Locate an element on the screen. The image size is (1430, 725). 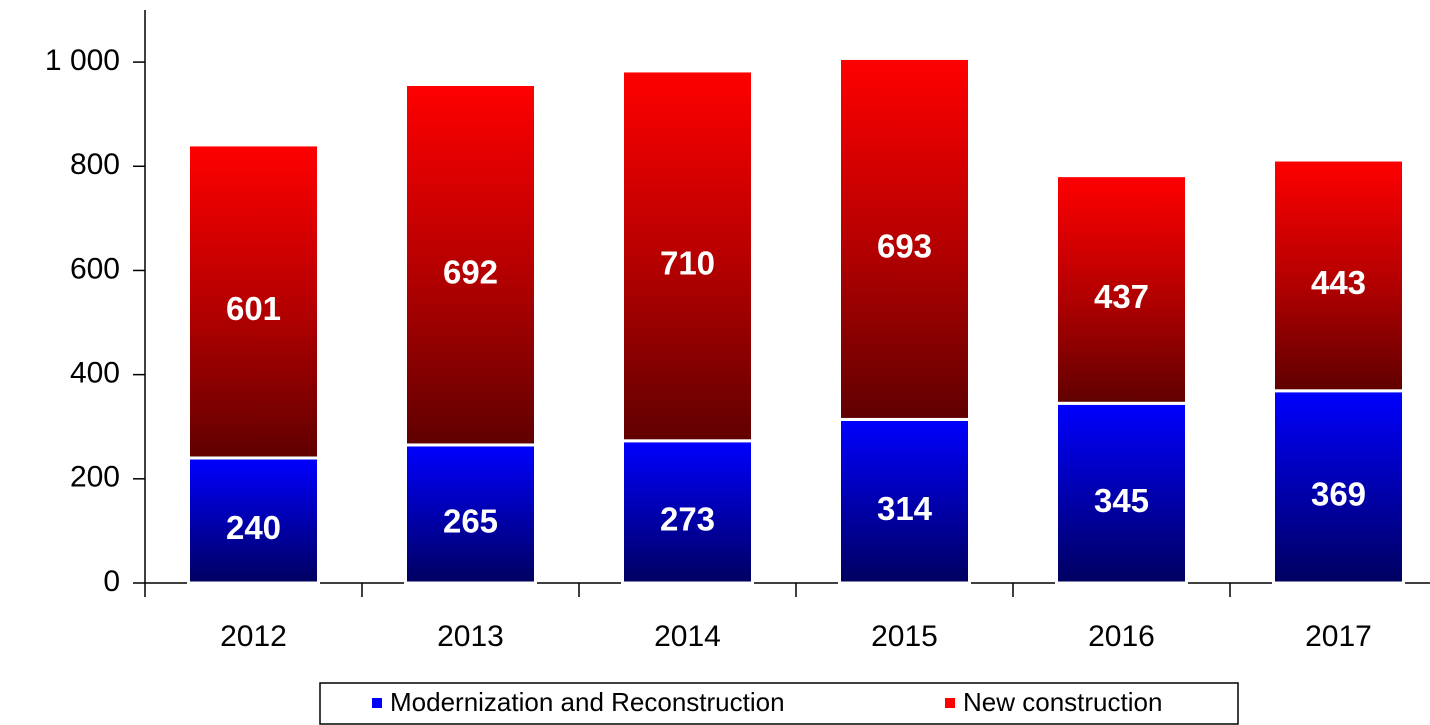
x-tick-label: 2015 is located at coordinates (904, 636).